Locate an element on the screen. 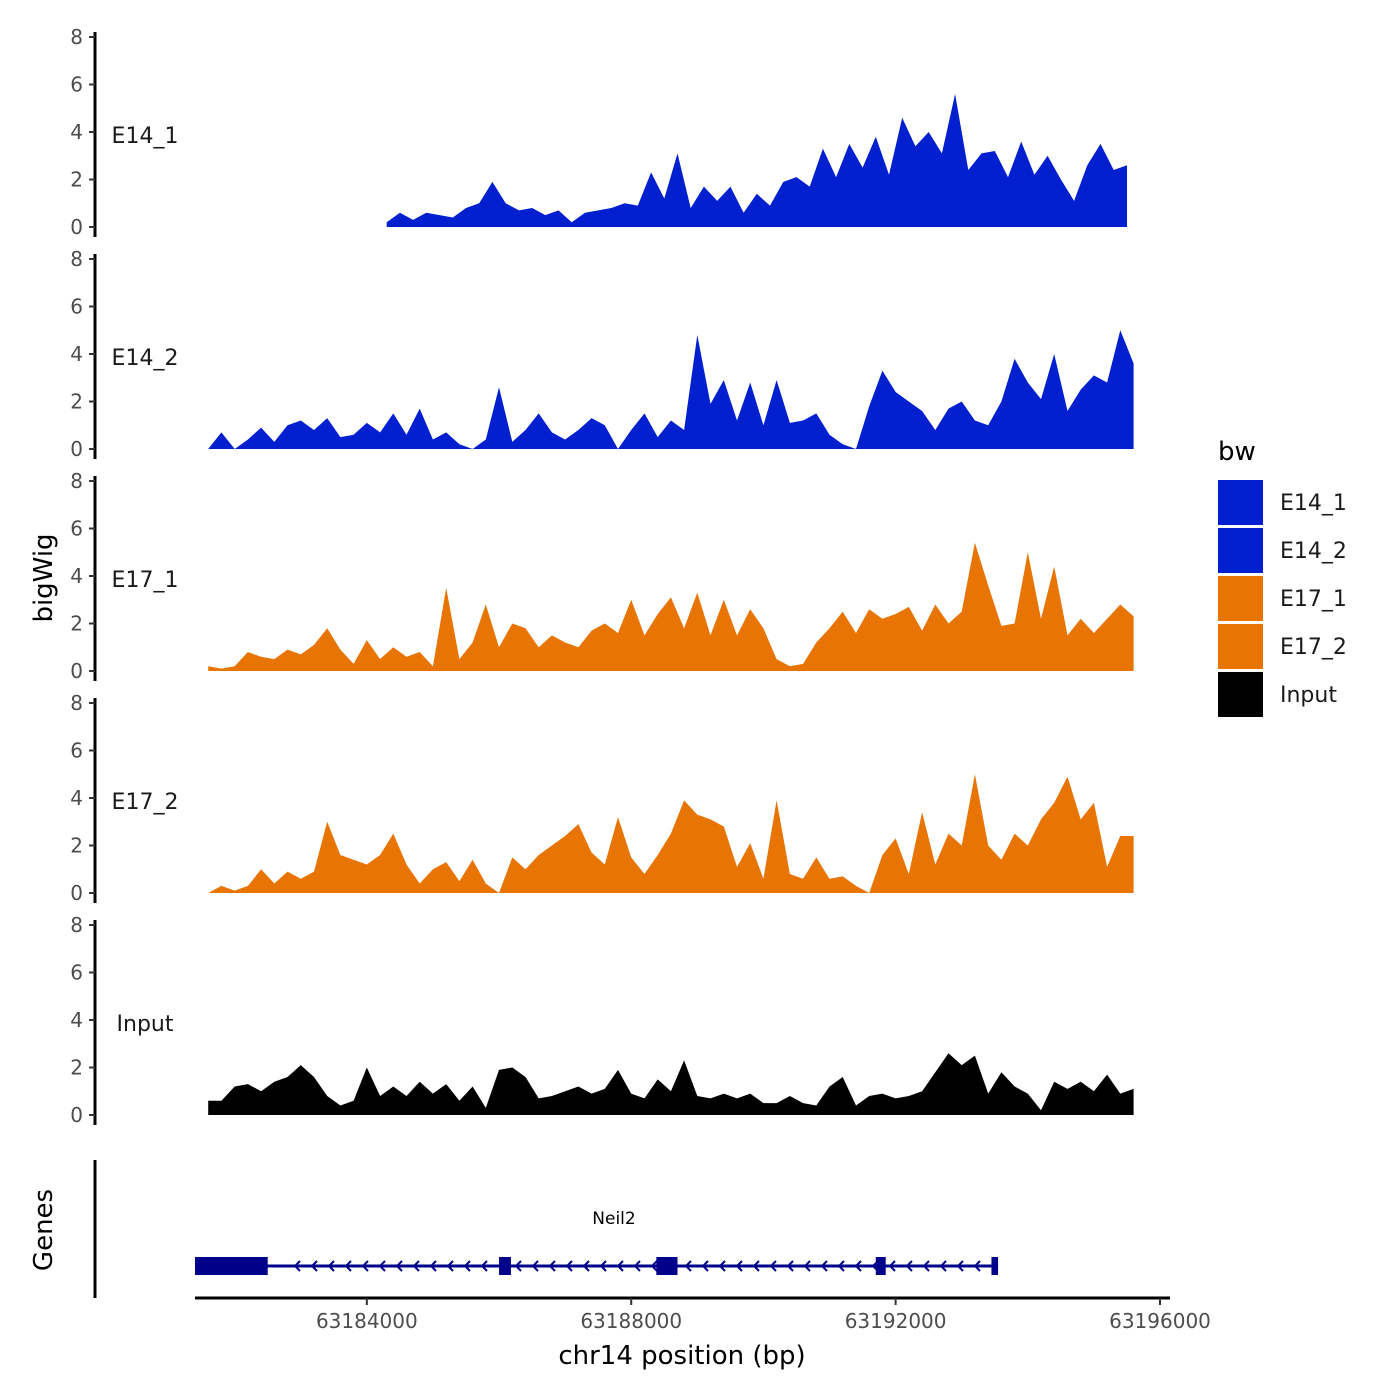 The width and height of the screenshot is (1400, 1400). track-E17_1: 0 2 4 6 8 E17_1 is located at coordinates (602, 576).